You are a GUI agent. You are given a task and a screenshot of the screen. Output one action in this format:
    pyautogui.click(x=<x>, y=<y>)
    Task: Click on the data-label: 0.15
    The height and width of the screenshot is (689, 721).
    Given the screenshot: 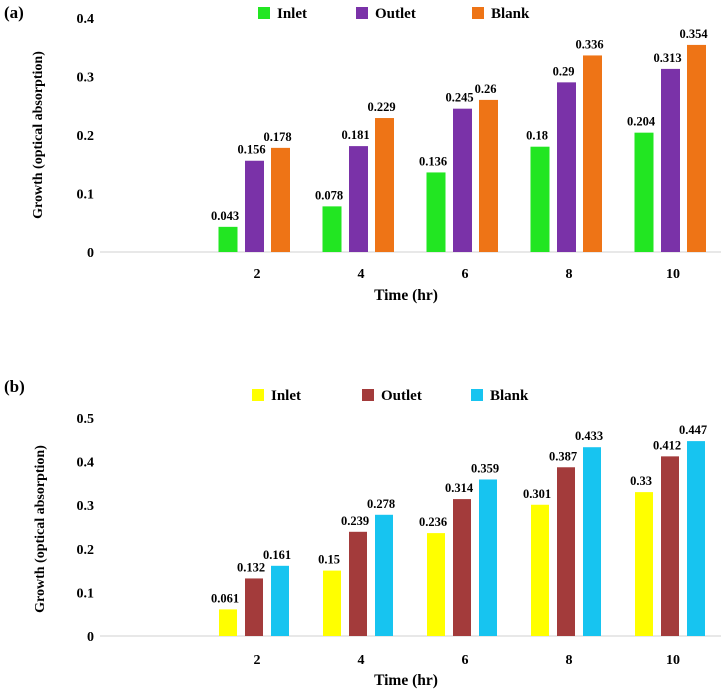 What is the action you would take?
    pyautogui.click(x=329, y=560)
    